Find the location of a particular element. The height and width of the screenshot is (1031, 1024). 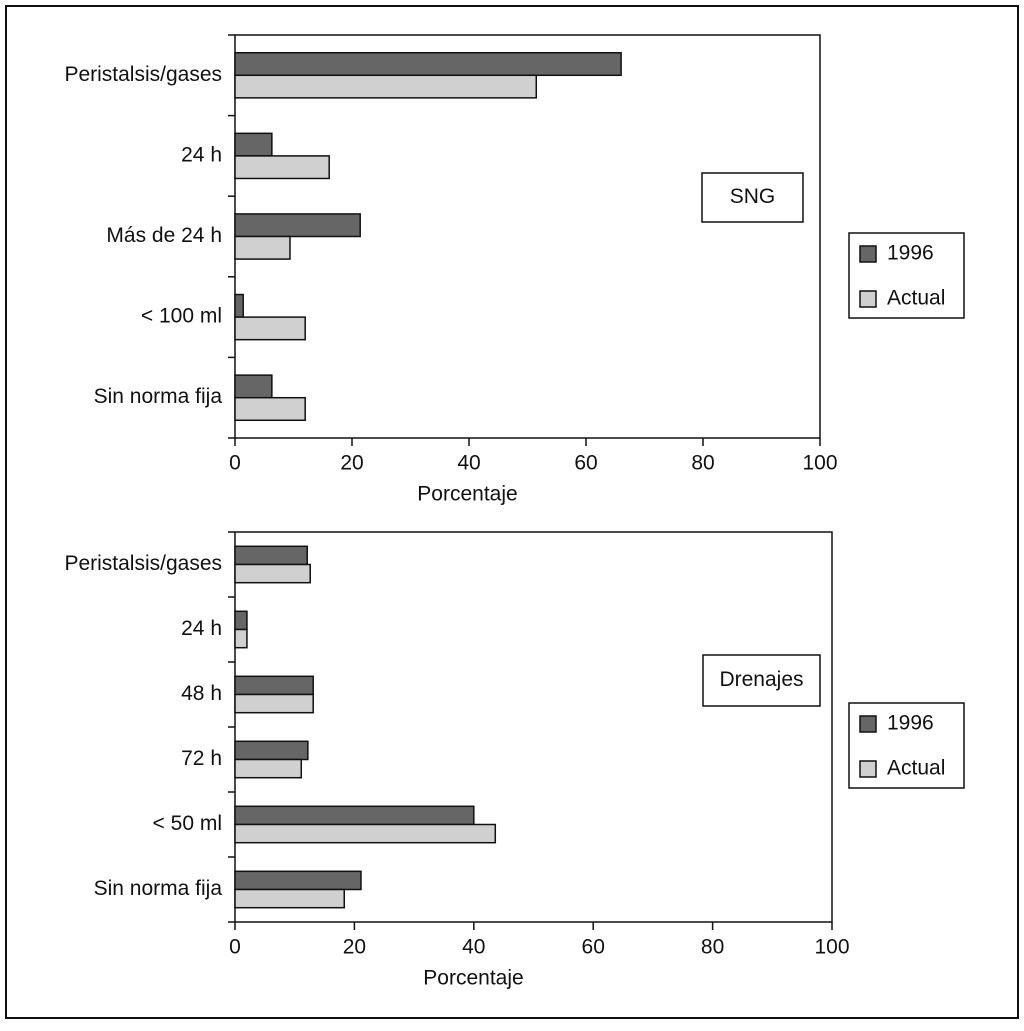

y-tick-label: Más de 24 h is located at coordinates (164, 235).